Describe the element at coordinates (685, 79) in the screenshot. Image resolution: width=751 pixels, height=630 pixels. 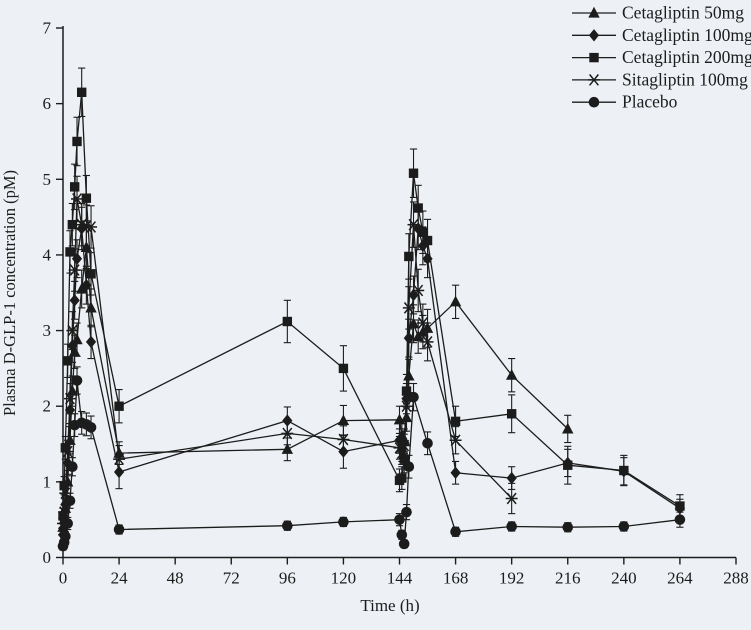
I see `legend-label: Sitagliptin 100mg` at that location.